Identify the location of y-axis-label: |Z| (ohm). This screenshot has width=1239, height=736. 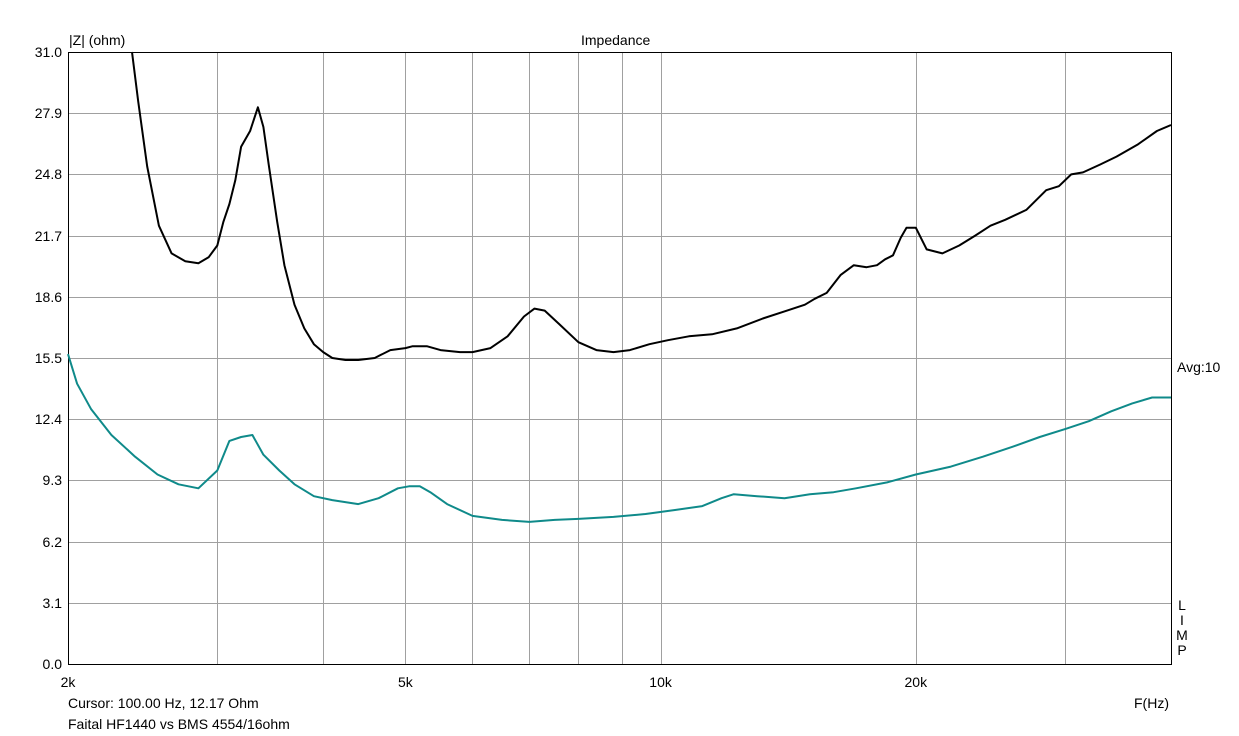
(97, 40).